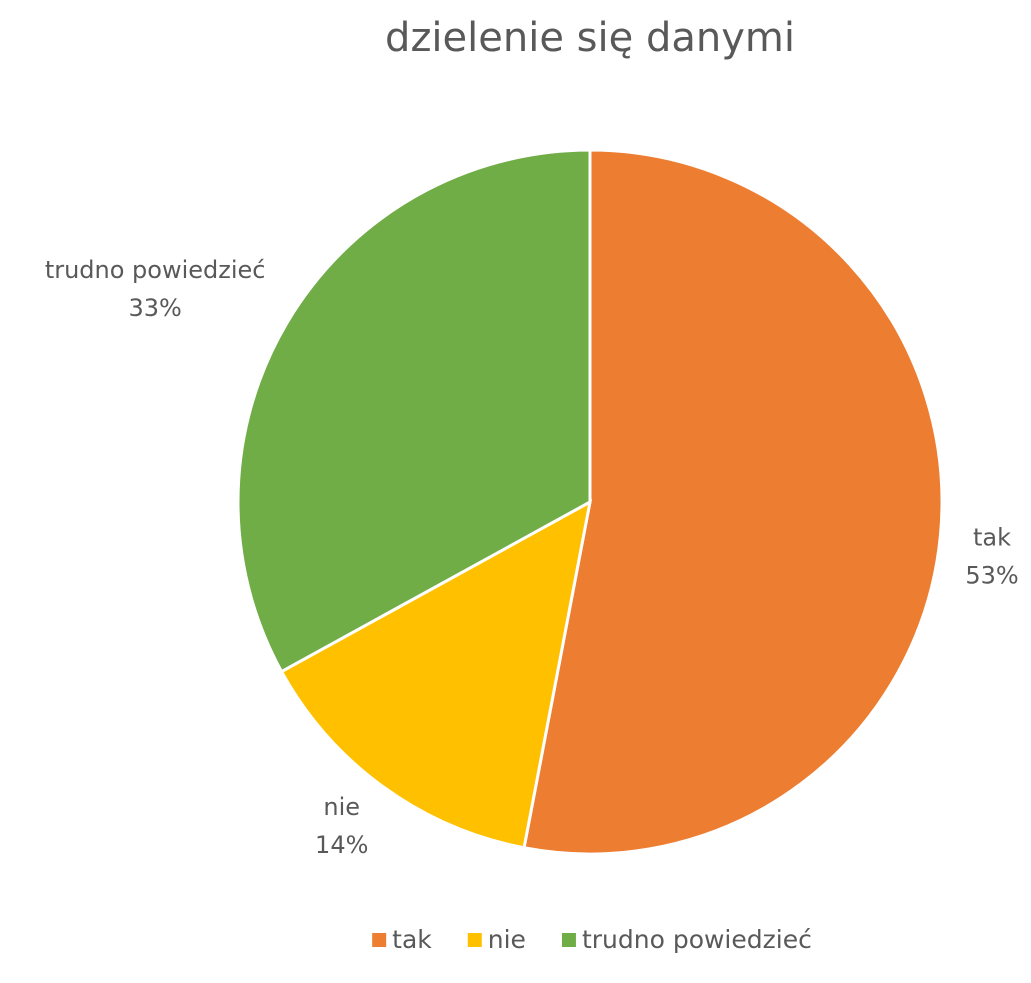  Describe the element at coordinates (341, 845) in the screenshot. I see `slice-value-label: 14%` at that location.